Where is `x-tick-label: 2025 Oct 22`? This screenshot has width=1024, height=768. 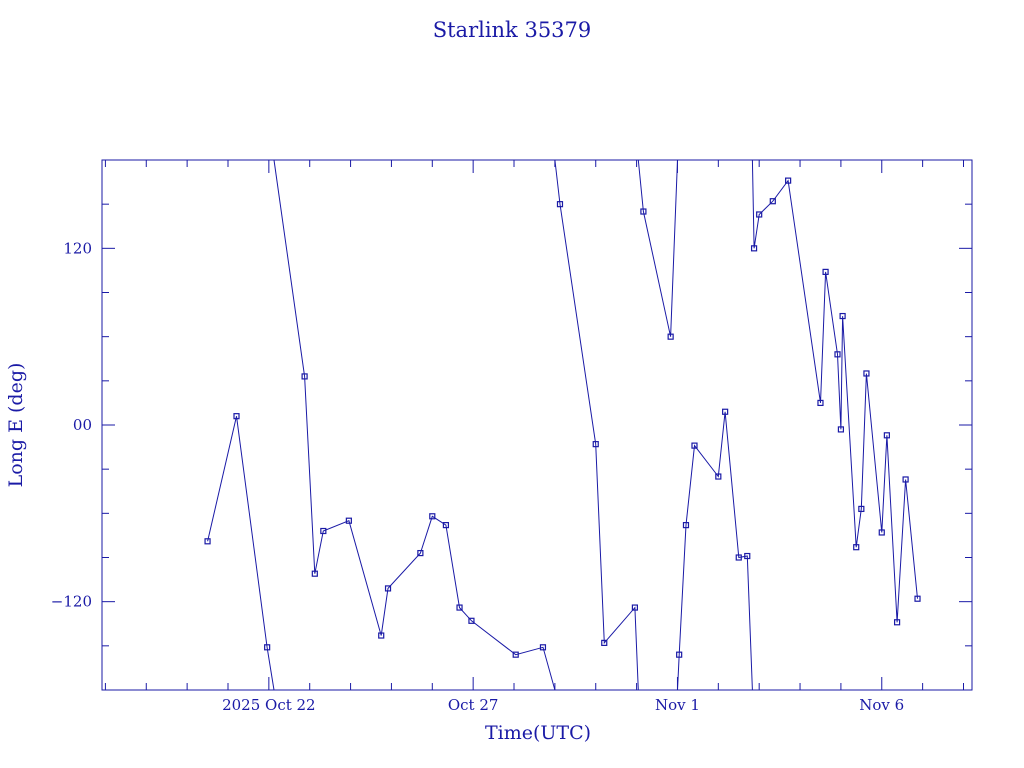
x-tick-label: 2025 Oct 22 is located at coordinates (269, 705).